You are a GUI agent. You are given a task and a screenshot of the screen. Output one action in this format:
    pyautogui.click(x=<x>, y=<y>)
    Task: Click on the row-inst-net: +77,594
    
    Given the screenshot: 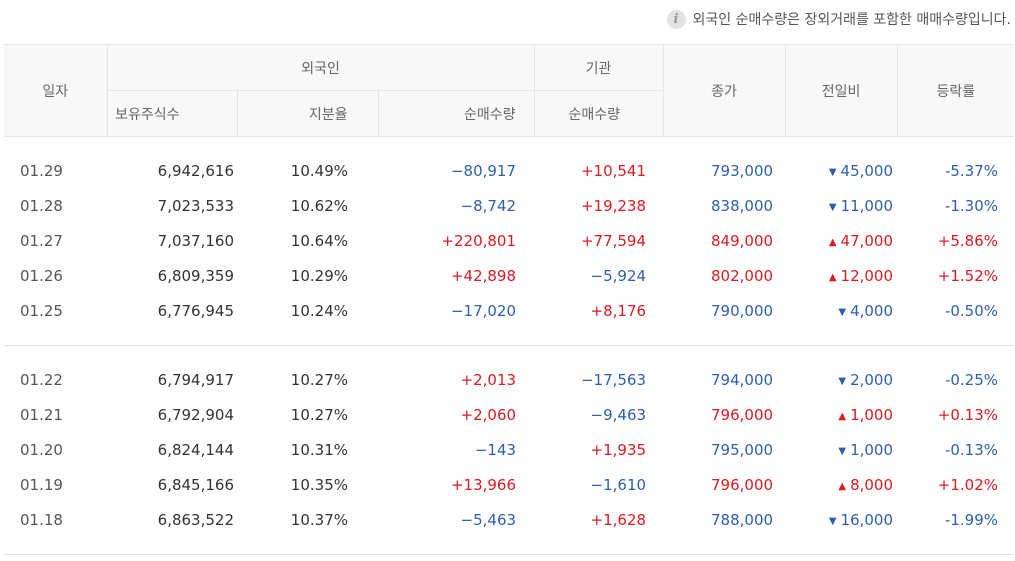 What is the action you would take?
    pyautogui.click(x=598, y=240)
    